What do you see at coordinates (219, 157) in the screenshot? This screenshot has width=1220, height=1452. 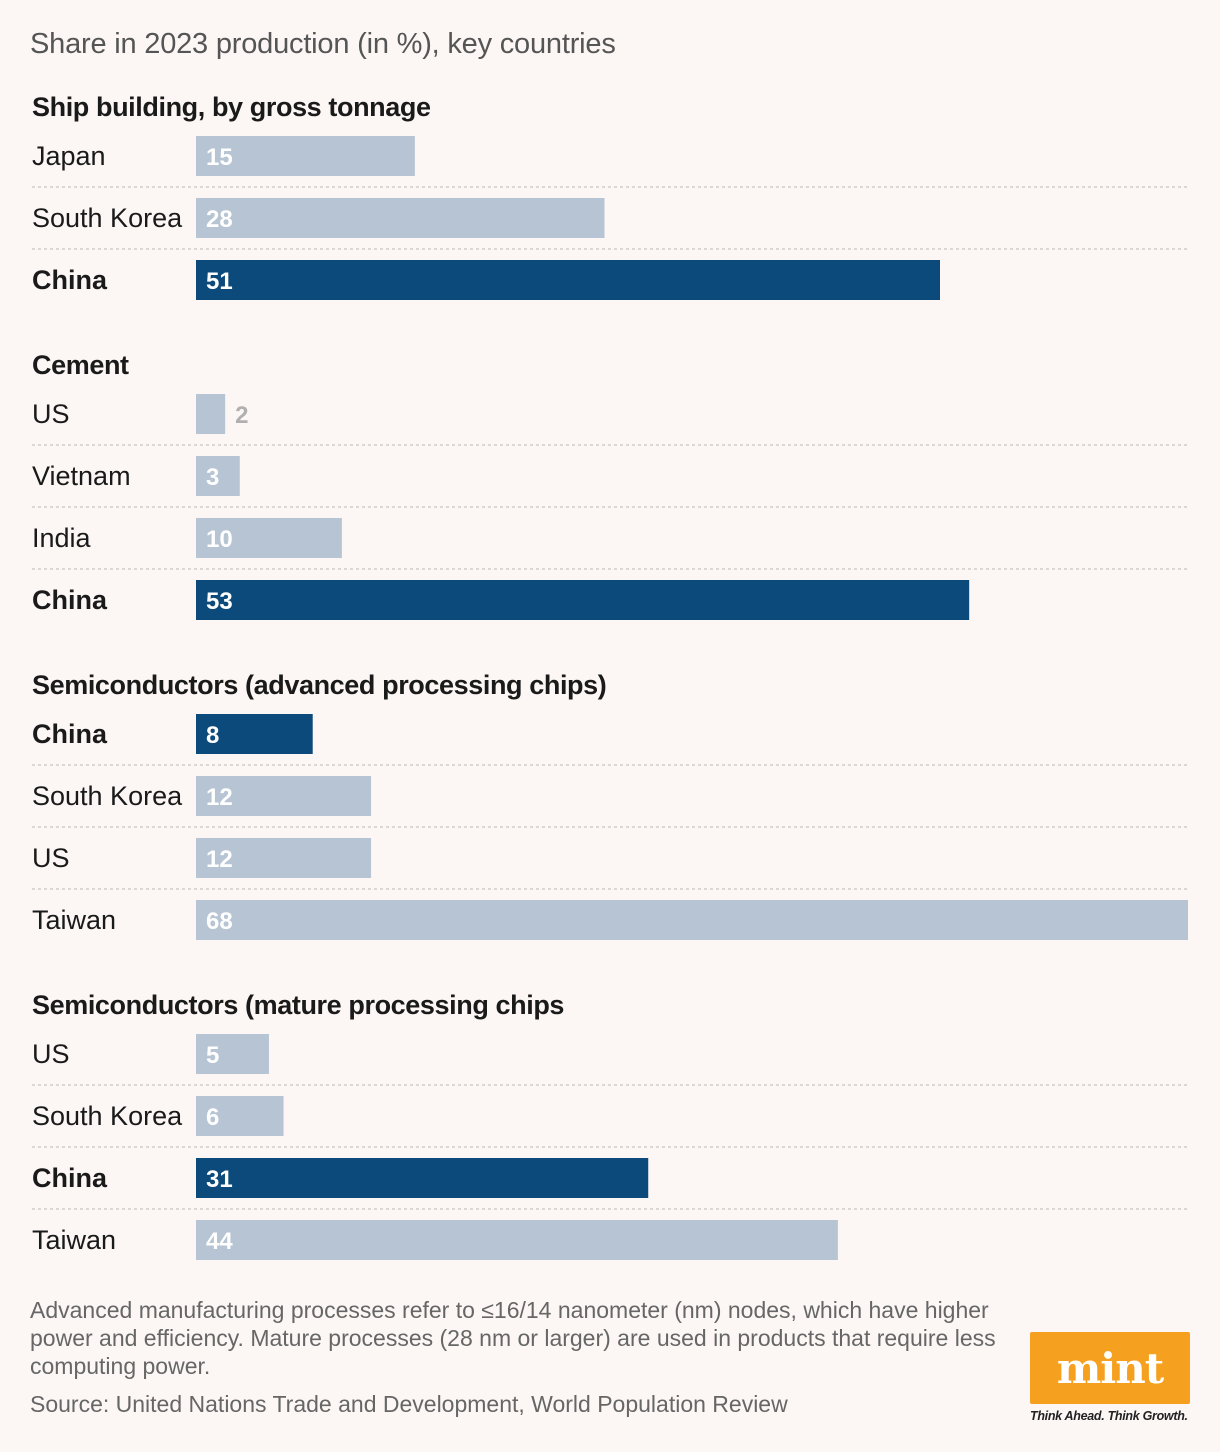 I see `value-label: 15` at bounding box center [219, 157].